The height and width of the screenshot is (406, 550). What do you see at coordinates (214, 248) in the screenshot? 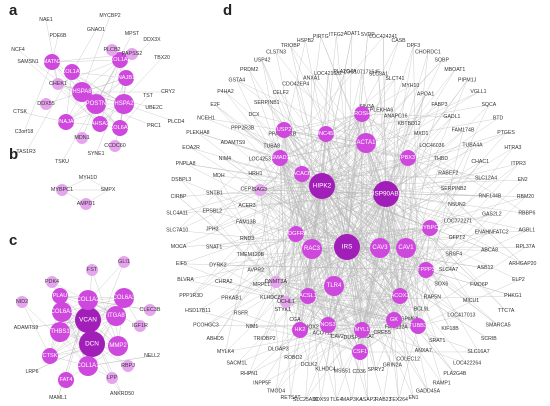
I see `node-d-snat1: SNAT1` at bounding box center [214, 248].